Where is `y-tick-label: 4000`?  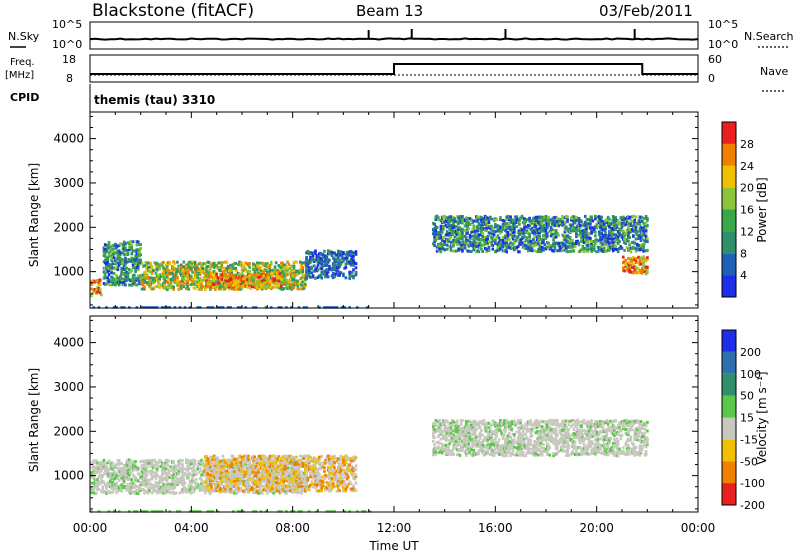
y-tick-label: 4000 is located at coordinates (68, 139).